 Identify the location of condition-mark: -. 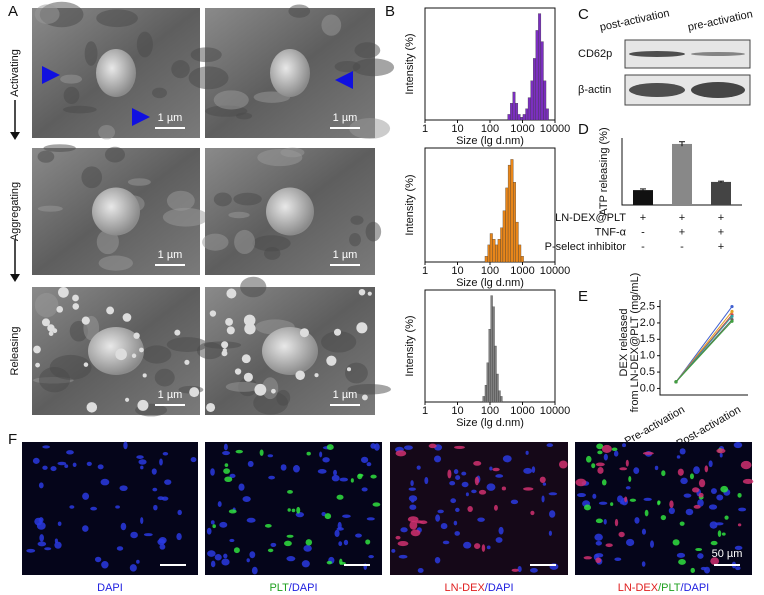
(682, 247).